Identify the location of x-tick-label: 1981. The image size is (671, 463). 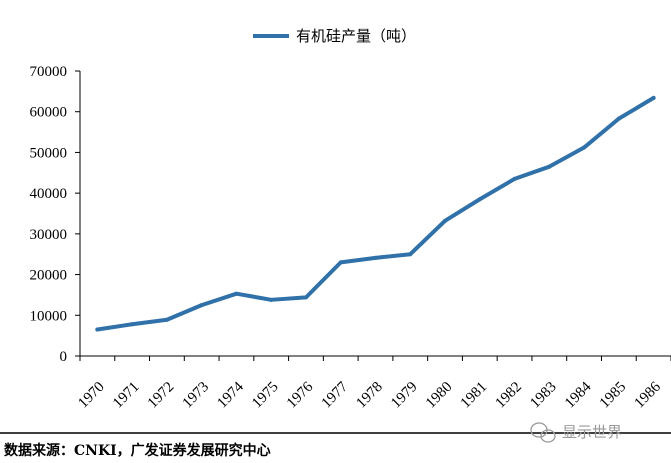
(474, 395).